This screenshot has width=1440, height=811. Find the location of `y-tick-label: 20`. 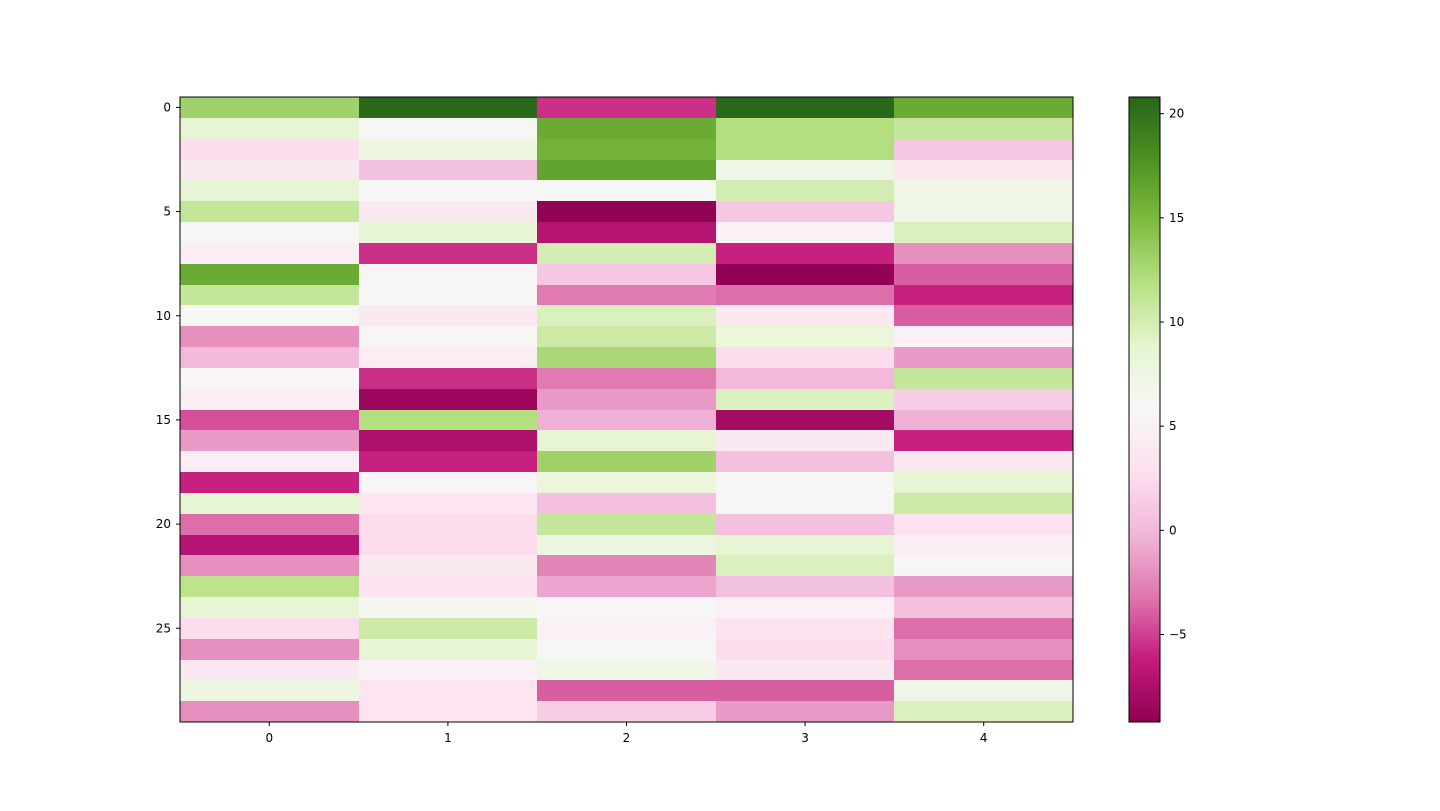

y-tick-label: 20 is located at coordinates (163, 524).